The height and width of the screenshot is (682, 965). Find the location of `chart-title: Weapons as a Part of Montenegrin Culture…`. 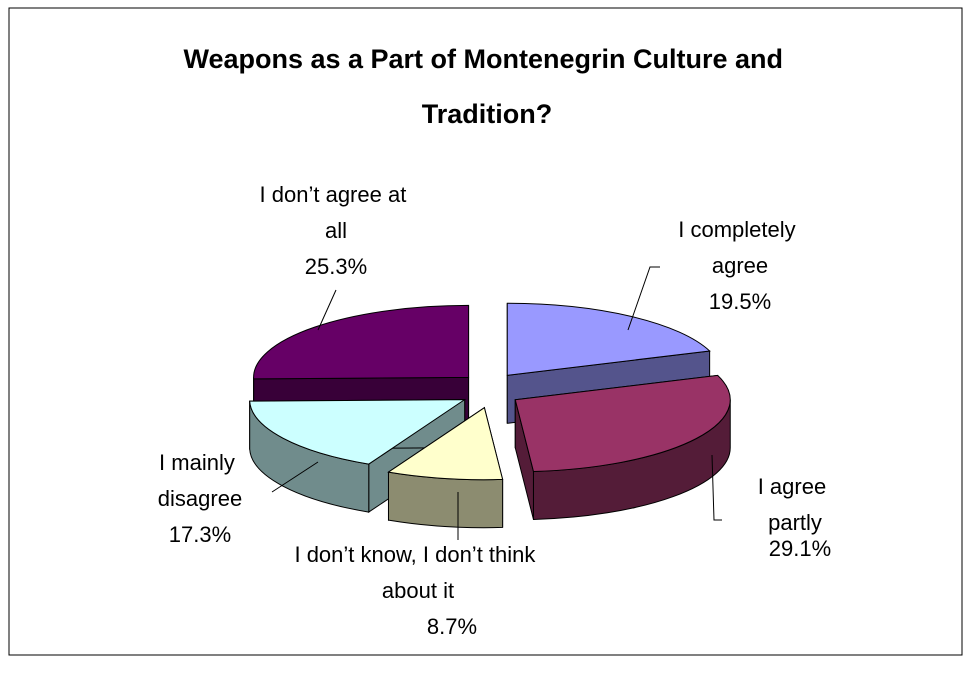

chart-title: Weapons as a Part of Montenegrin Culture… is located at coordinates (486, 86).